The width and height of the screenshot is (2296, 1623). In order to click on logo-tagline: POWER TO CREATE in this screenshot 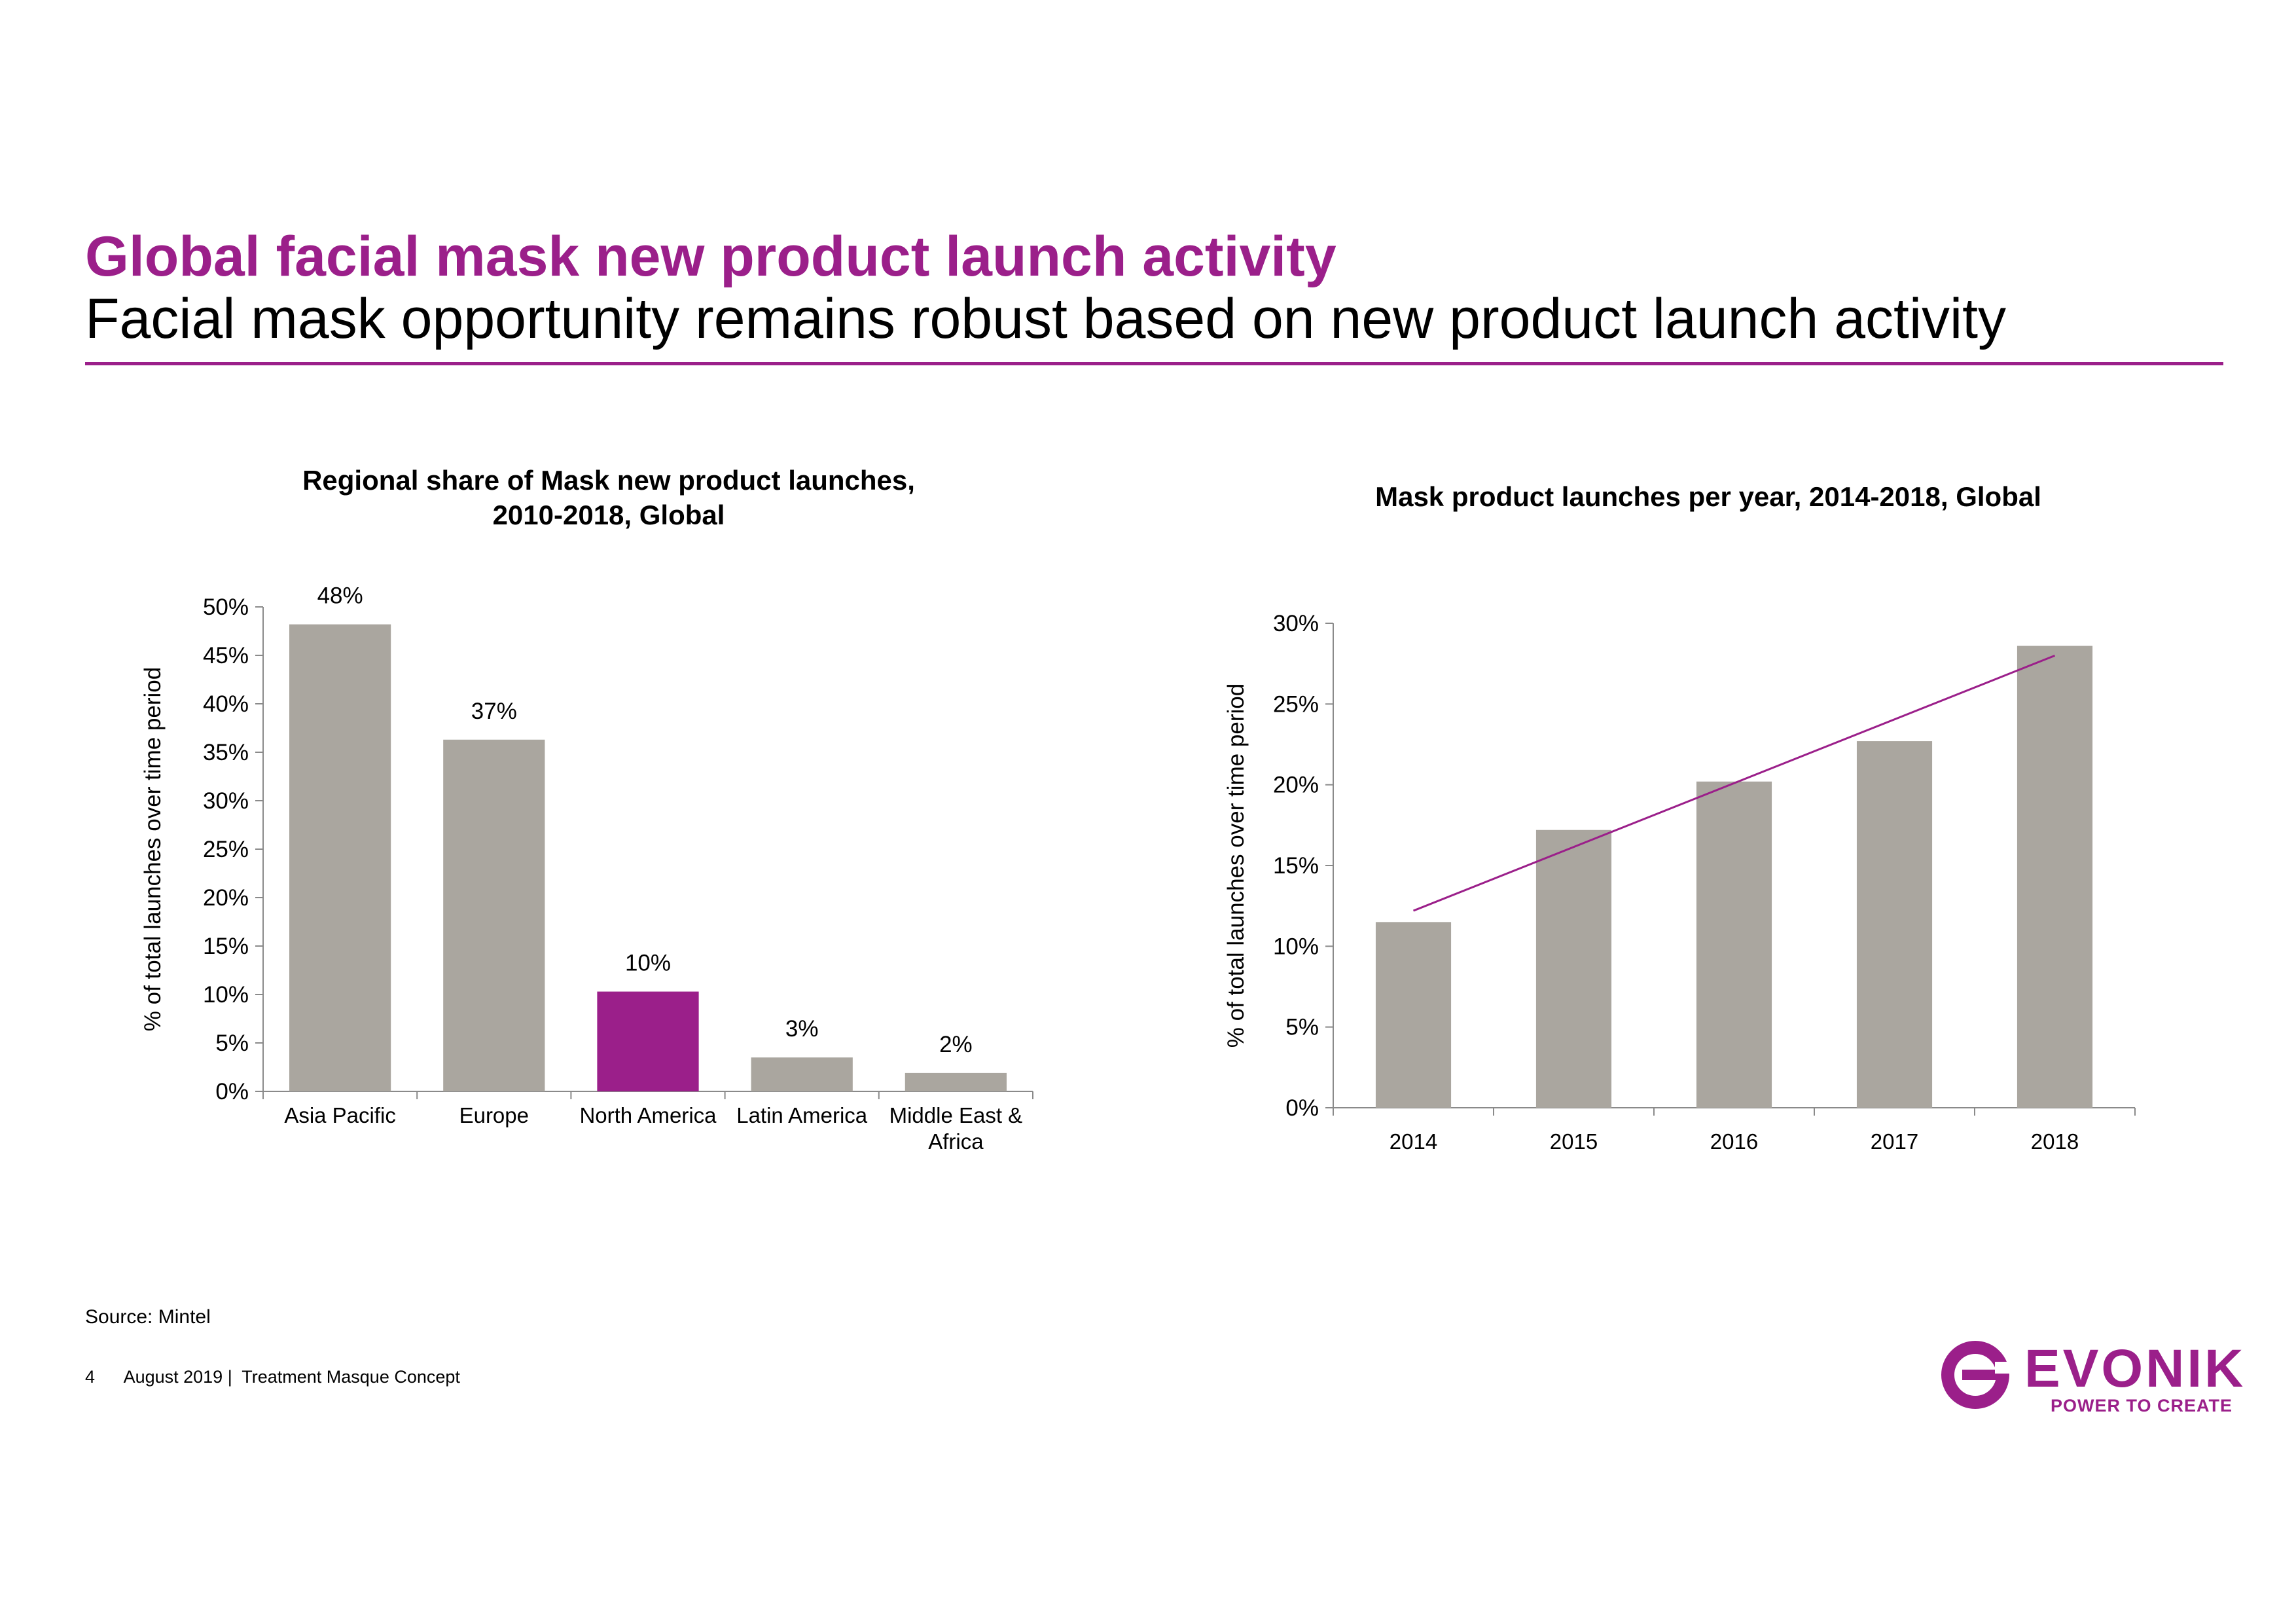, I will do `click(2142, 1405)`.